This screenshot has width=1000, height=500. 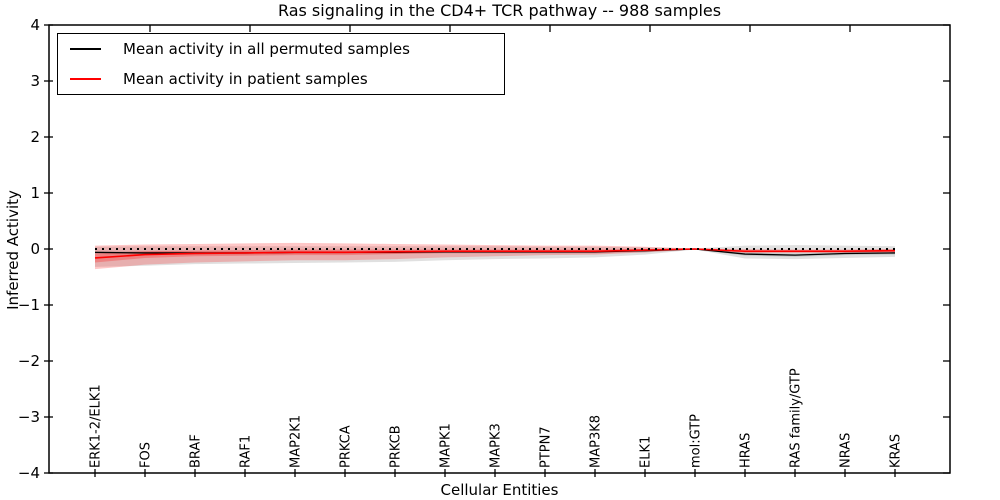 I want to click on y-tick-label: −4, so click(x=29, y=473).